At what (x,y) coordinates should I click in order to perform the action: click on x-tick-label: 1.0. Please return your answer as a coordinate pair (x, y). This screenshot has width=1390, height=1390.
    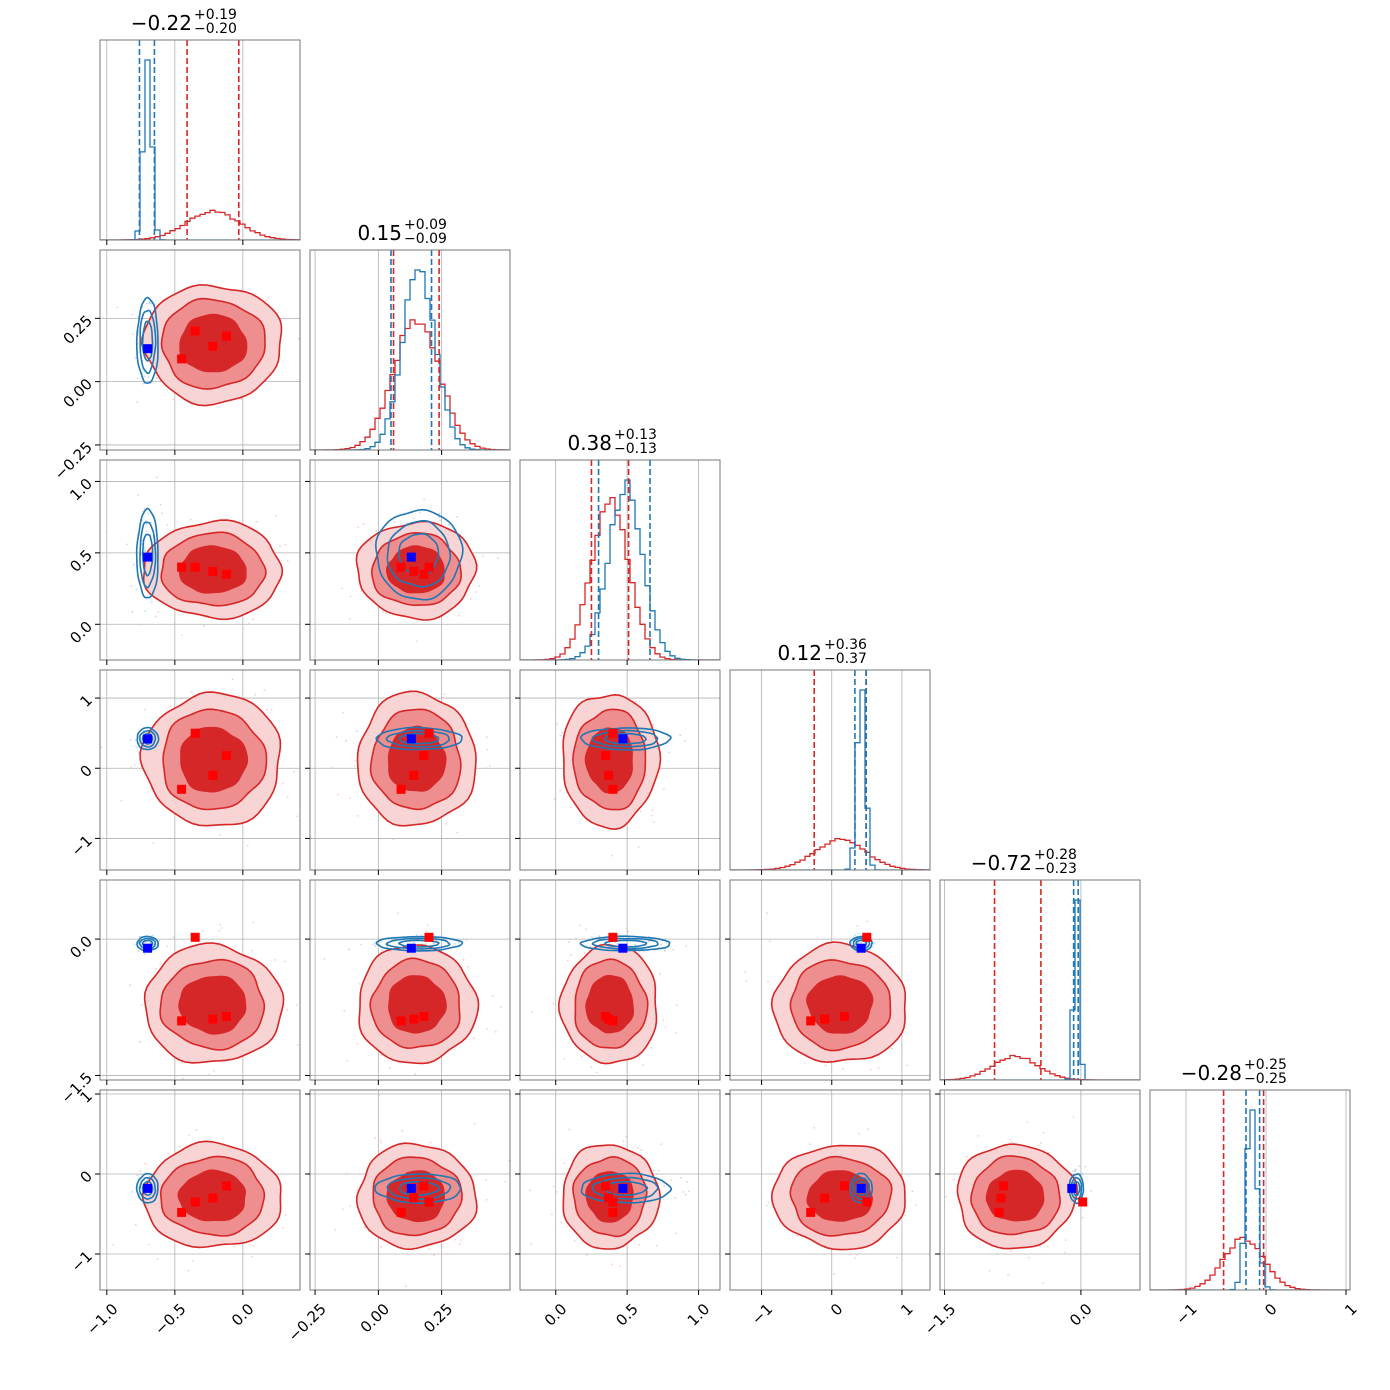
    Looking at the image, I should click on (699, 1315).